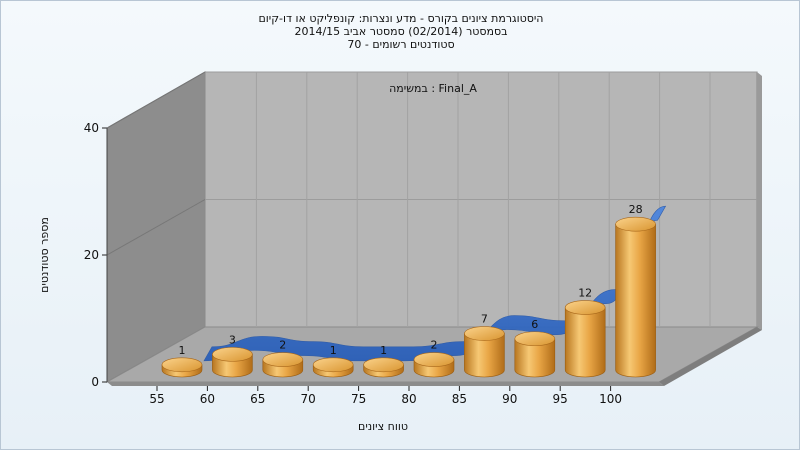 This screenshot has height=450, width=800. Describe the element at coordinates (44, 255) in the screenshot. I see `y-axis-title: מספר סטודנטים` at that location.